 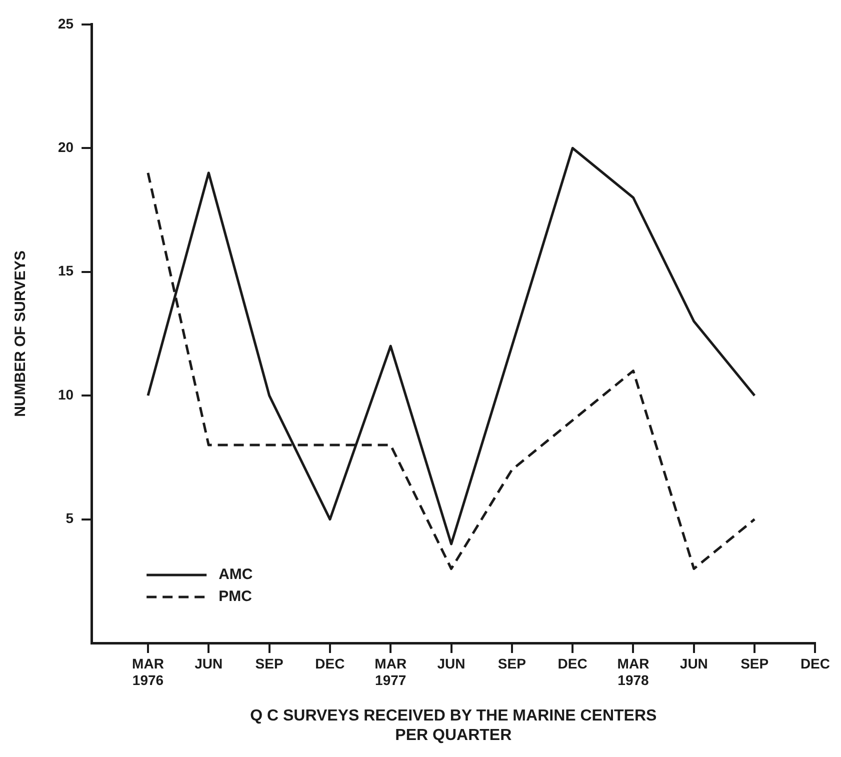 I want to click on legend-label: PMC, so click(x=235, y=597).